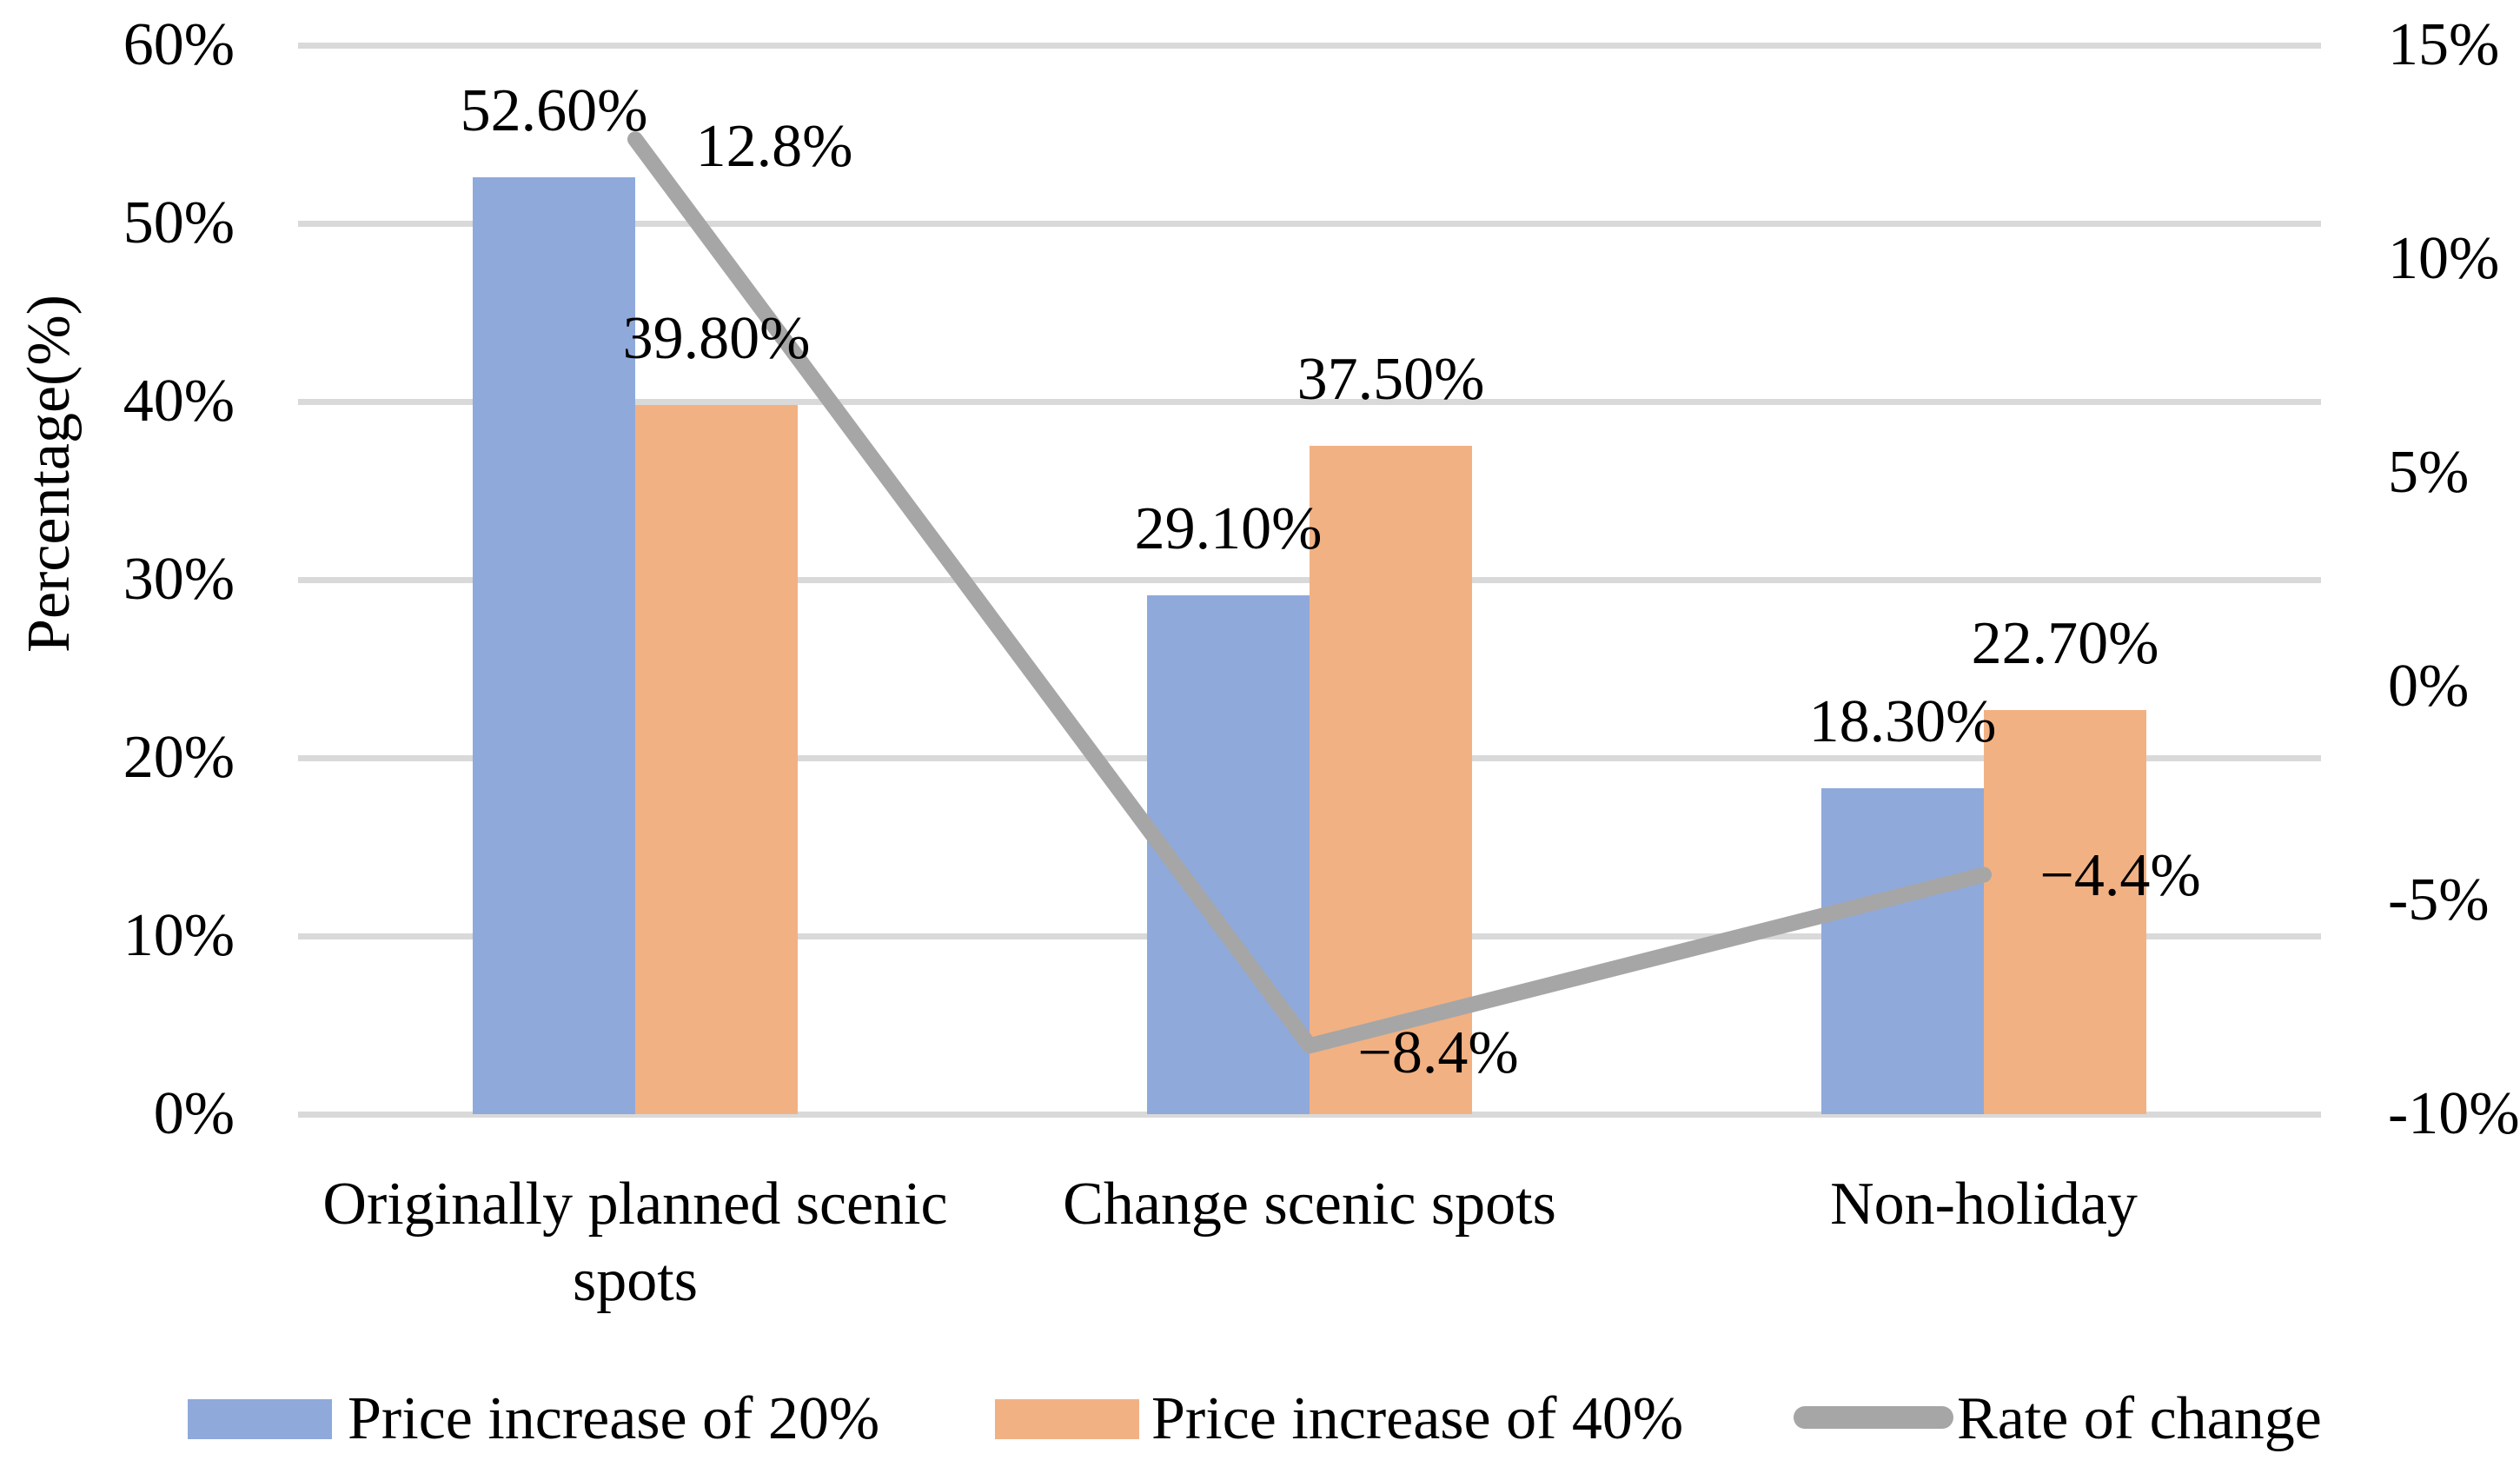 This screenshot has height=1467, width=2520. What do you see at coordinates (2139, 1418) in the screenshot?
I see `legend-label: Rate of change` at bounding box center [2139, 1418].